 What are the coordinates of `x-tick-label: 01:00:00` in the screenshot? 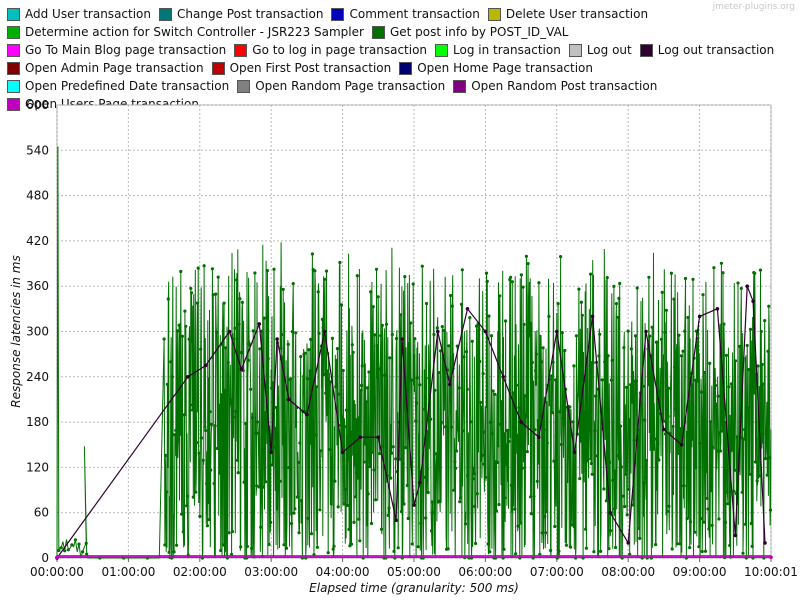 It's located at (128, 572).